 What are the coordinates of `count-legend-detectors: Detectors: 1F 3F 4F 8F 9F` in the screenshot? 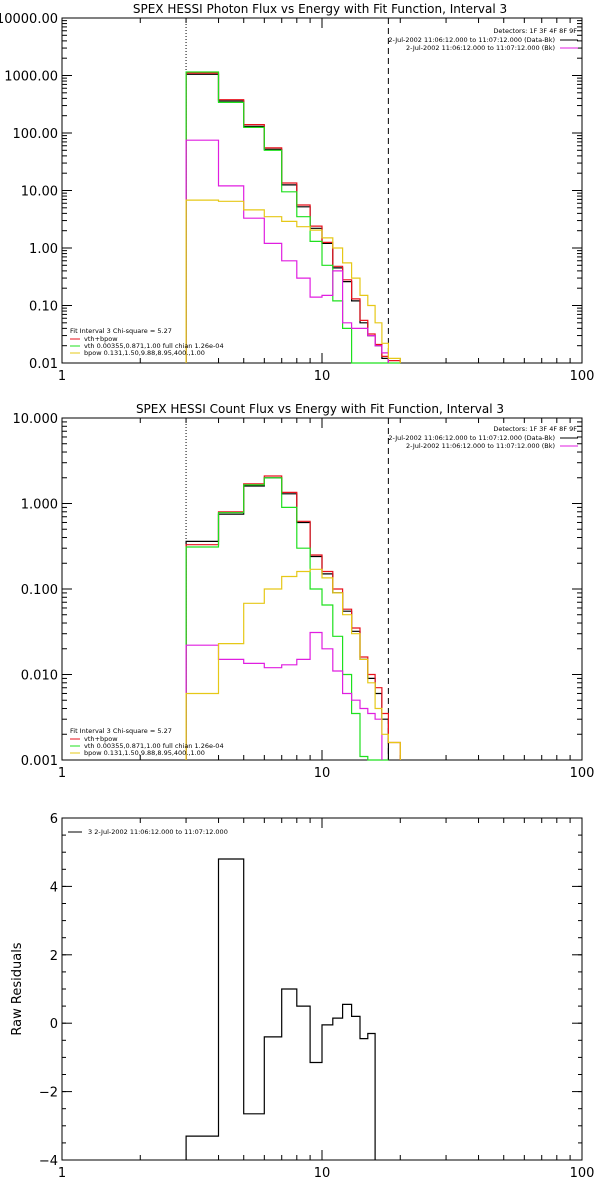 It's located at (535, 429).